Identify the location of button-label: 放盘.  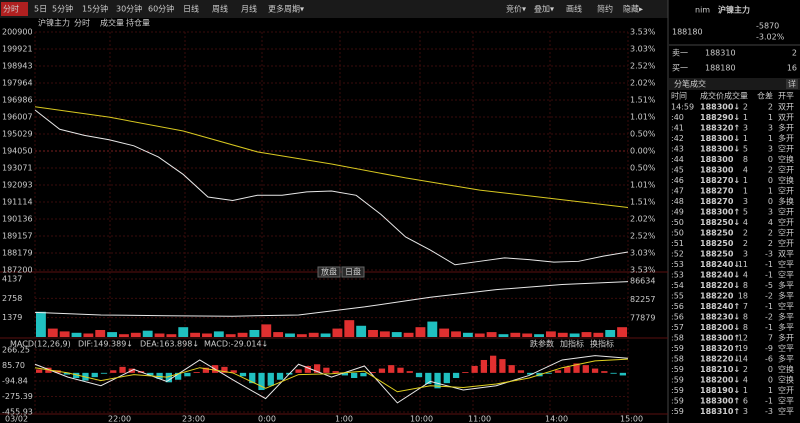
(329, 272).